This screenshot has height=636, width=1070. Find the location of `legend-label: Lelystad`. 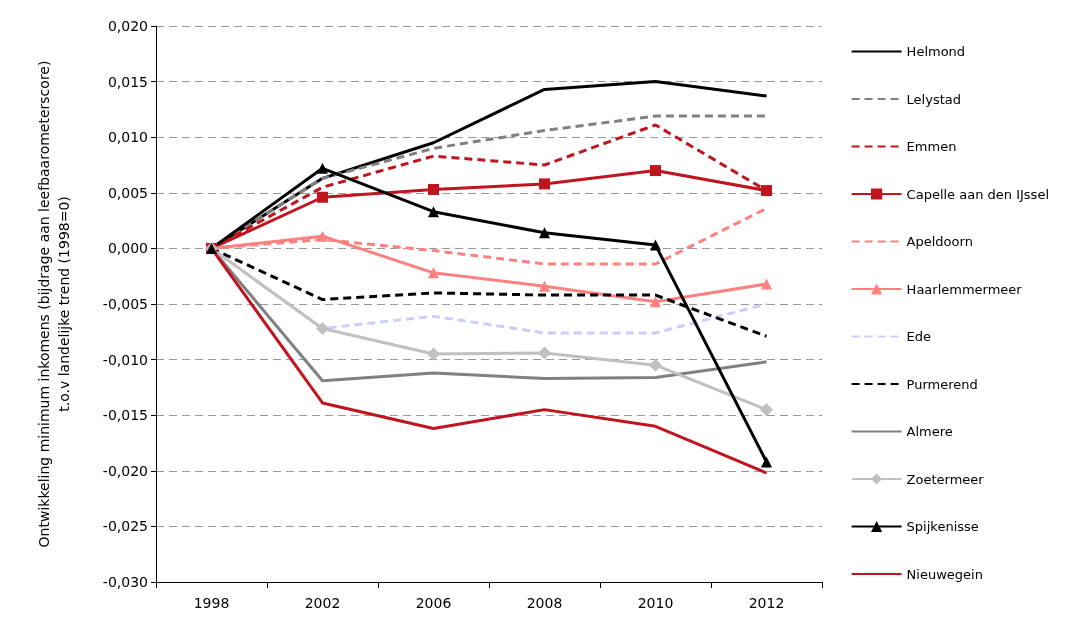

legend-label: Lelystad is located at coordinates (934, 99).